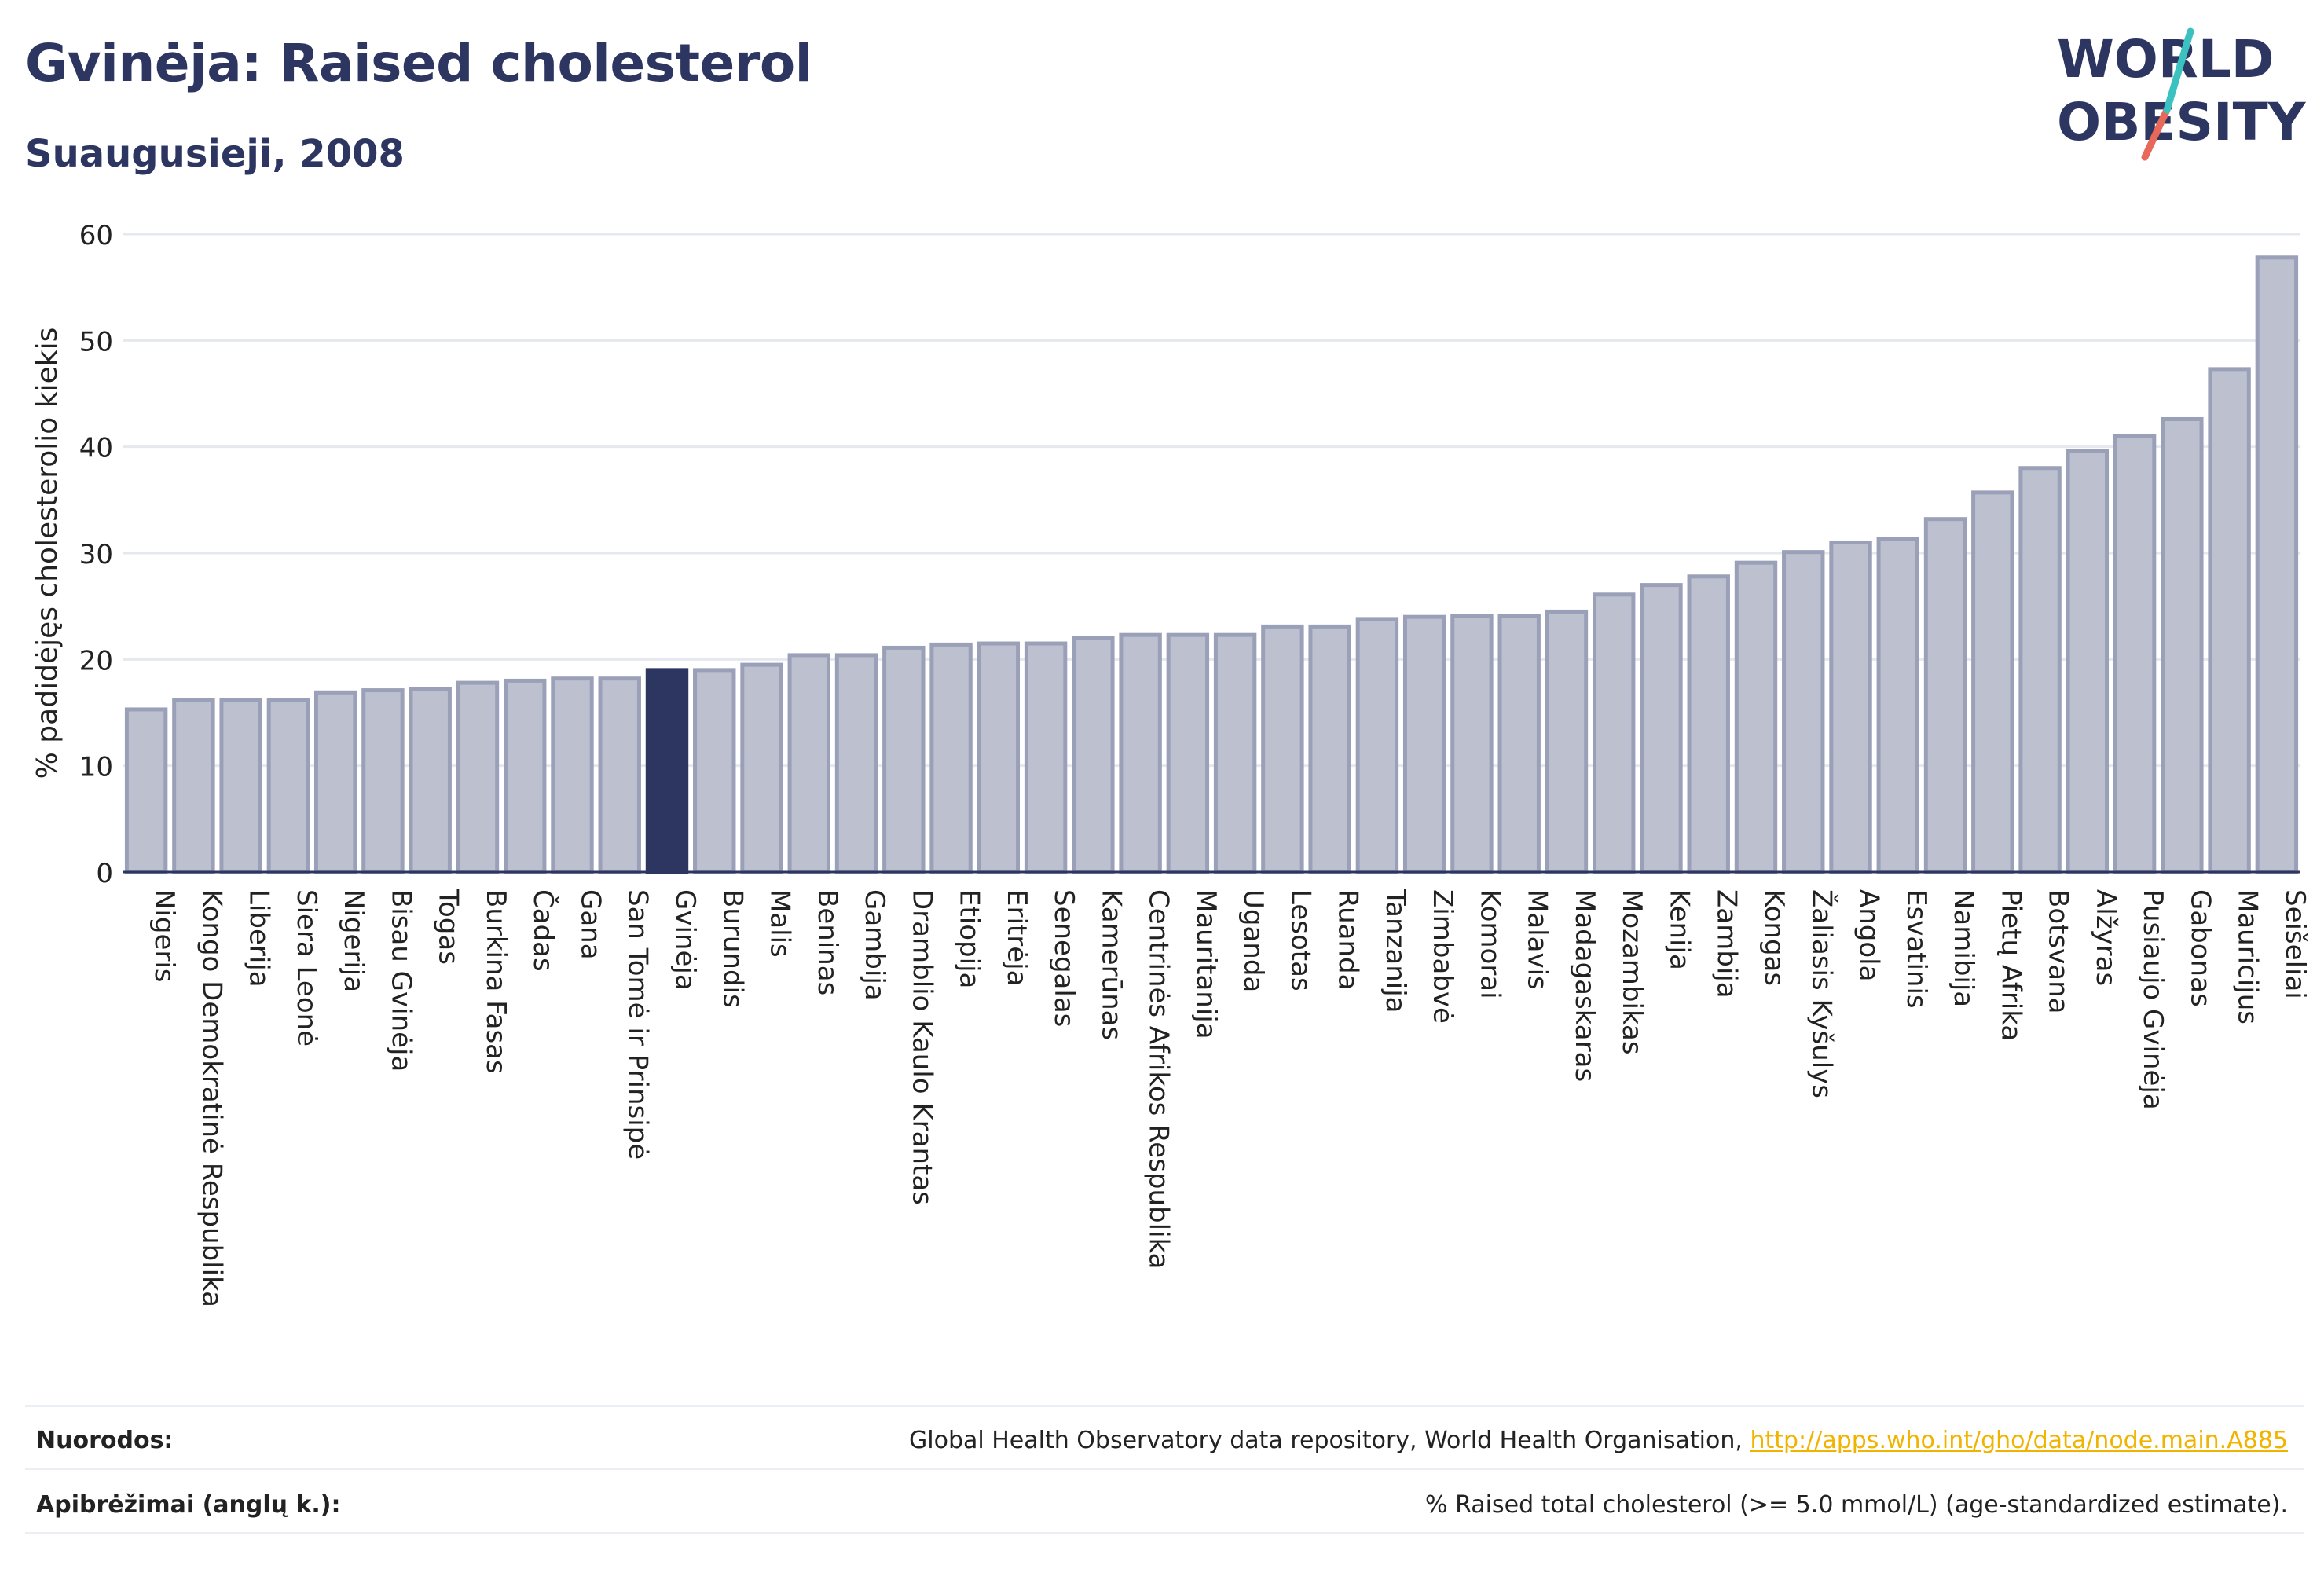 The image size is (2324, 1576). I want to click on x-tick-label: Žaliasis Kyšulys, so click(1821, 993).